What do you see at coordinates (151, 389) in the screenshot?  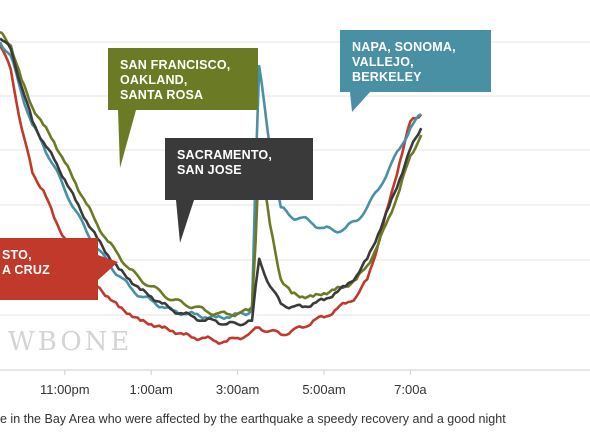 I see `x-tick-label: 1:00am` at bounding box center [151, 389].